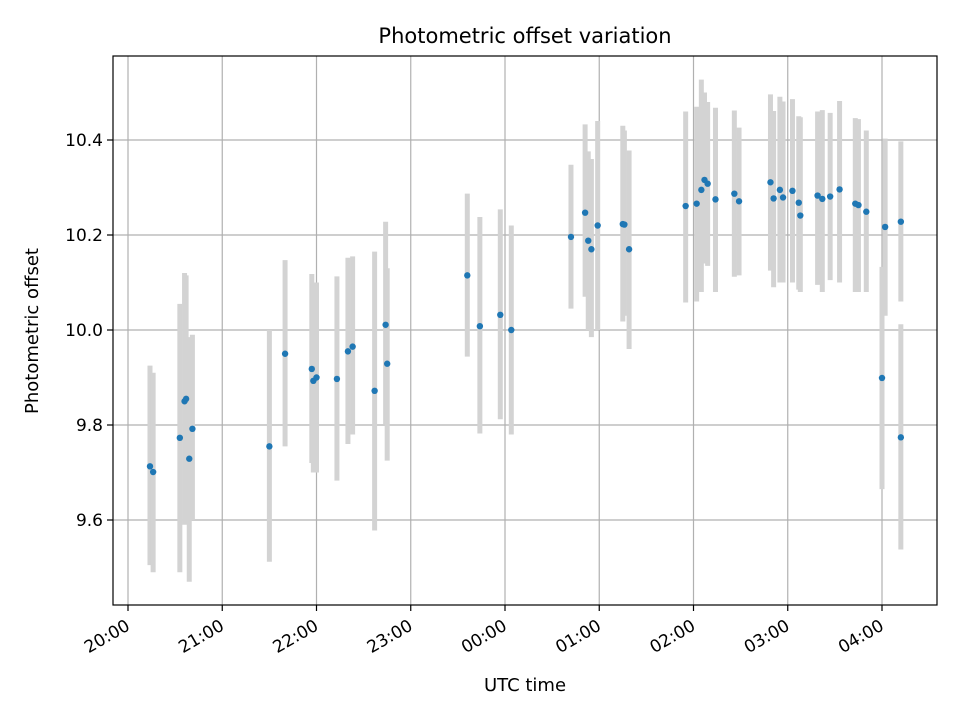 The height and width of the screenshot is (720, 960). Describe the element at coordinates (89, 521) in the screenshot. I see `y-tick-label: 9.6` at that location.